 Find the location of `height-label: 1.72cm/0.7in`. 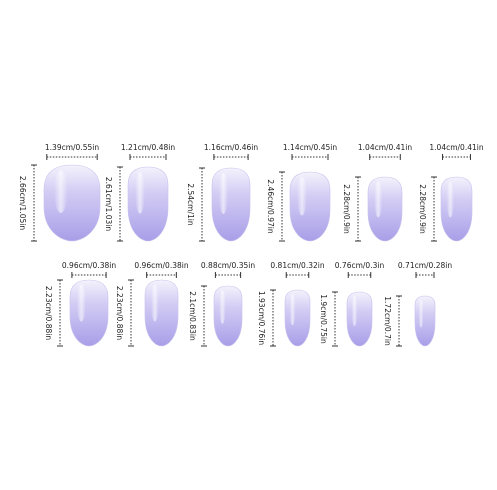

height-label: 1.72cm/0.7in is located at coordinates (387, 321).